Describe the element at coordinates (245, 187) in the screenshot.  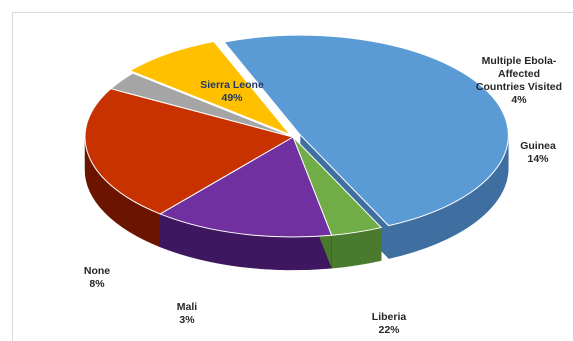
I see `pie-slice-guinea` at that location.